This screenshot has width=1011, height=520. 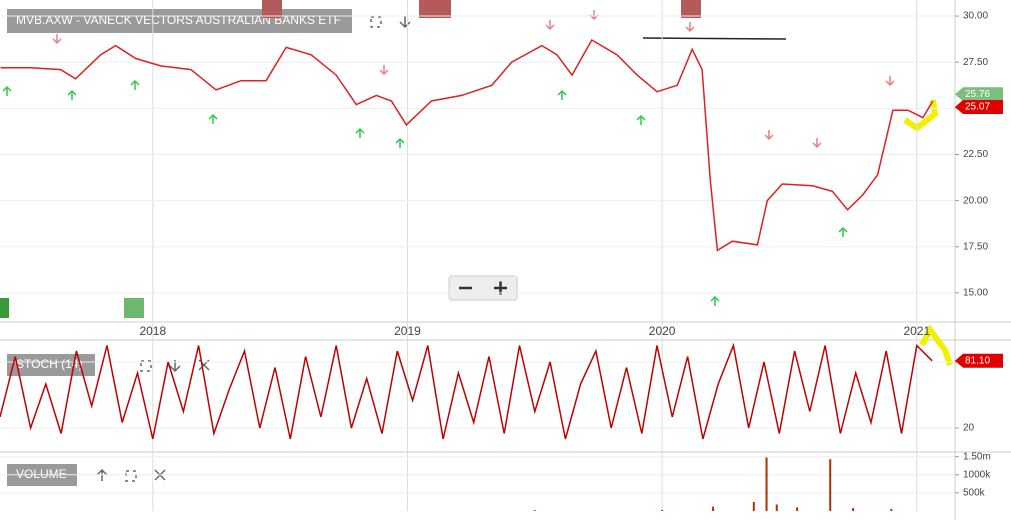 I want to click on y-tick-label: 20, so click(x=969, y=428).